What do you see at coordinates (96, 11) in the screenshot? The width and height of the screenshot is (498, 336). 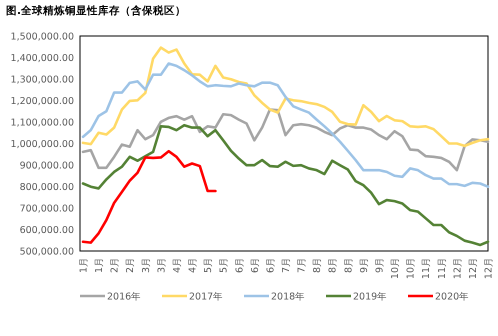 I see `title: 图.全球精炼铜显性库存（含保税区）` at bounding box center [96, 11].